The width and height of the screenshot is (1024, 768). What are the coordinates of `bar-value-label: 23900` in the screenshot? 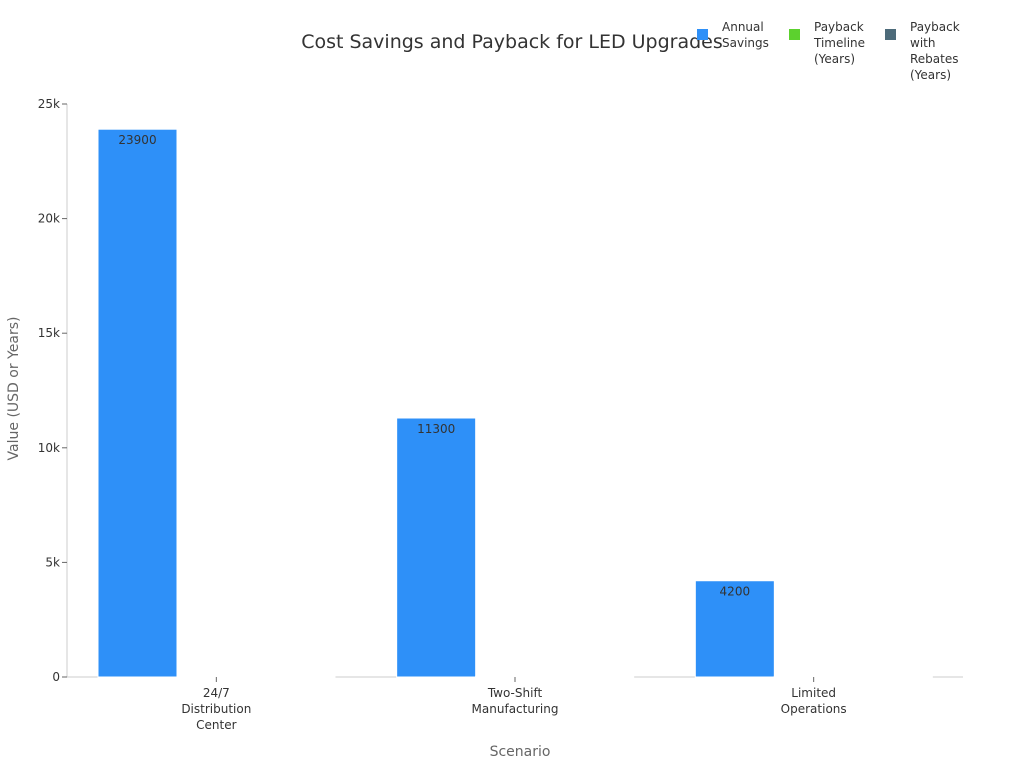 It's located at (137, 140).